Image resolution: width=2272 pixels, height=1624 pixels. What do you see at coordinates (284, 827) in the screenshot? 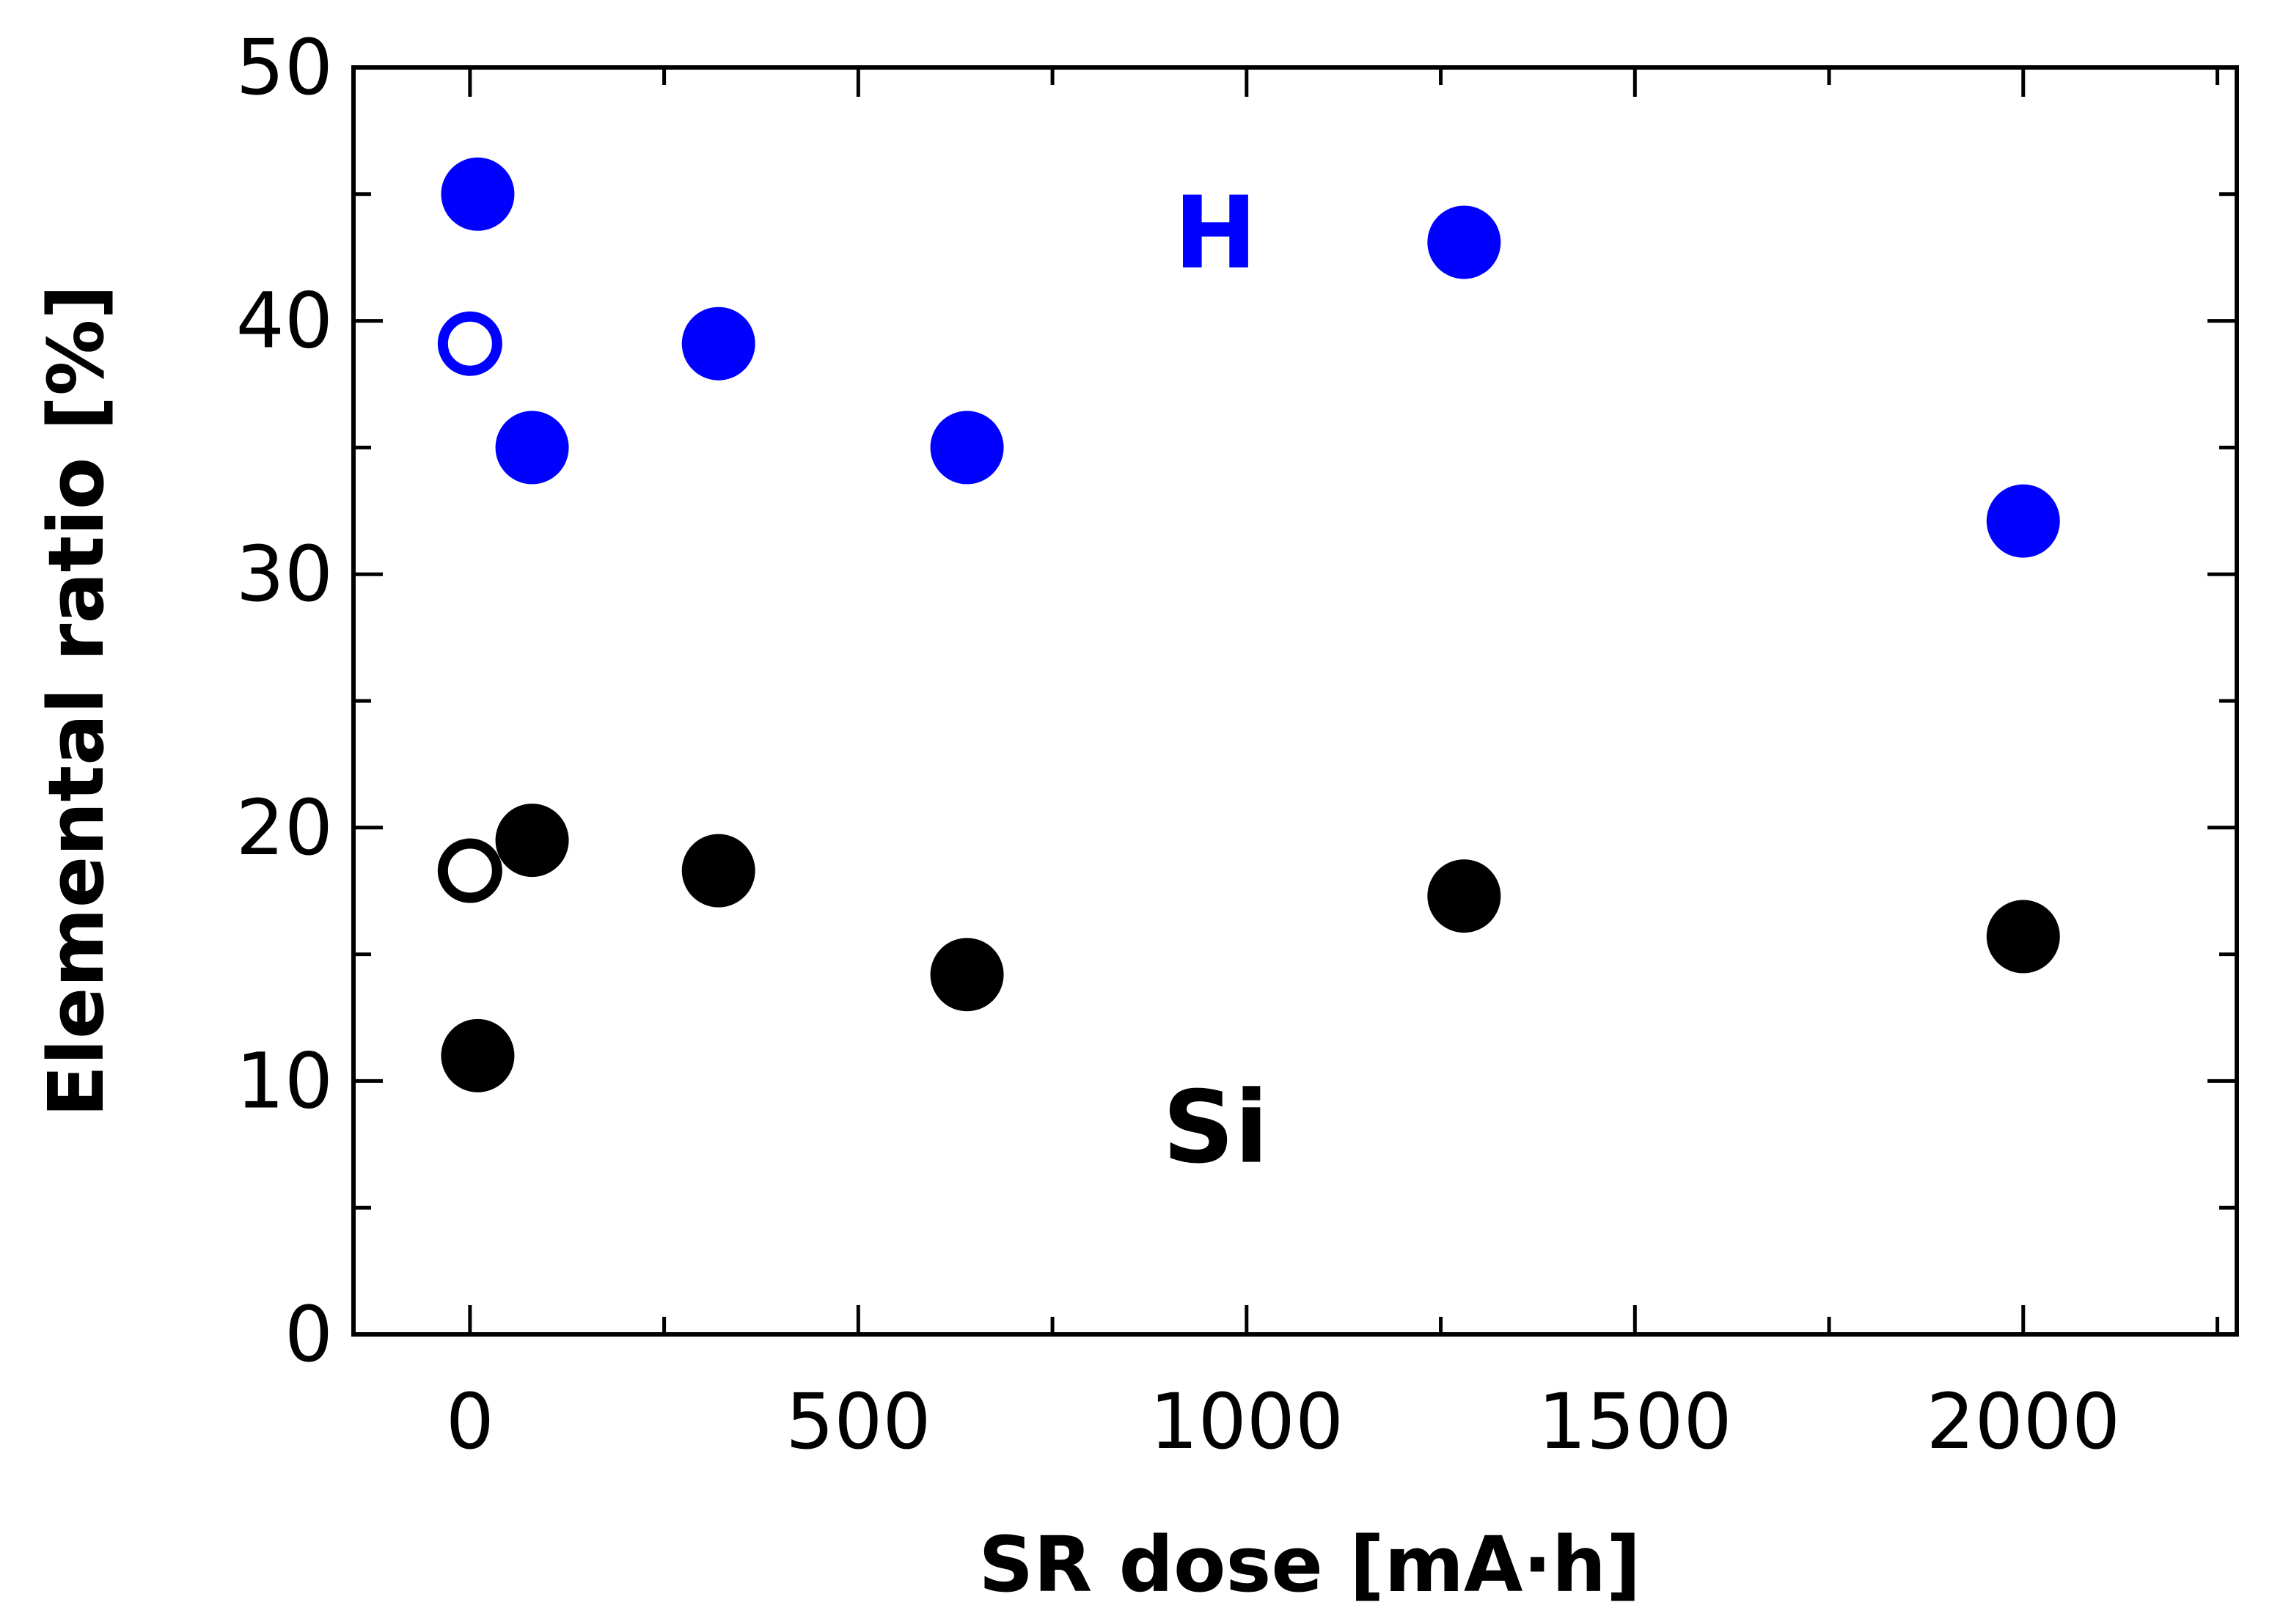
I see `y-tick-label: 20` at bounding box center [284, 827].